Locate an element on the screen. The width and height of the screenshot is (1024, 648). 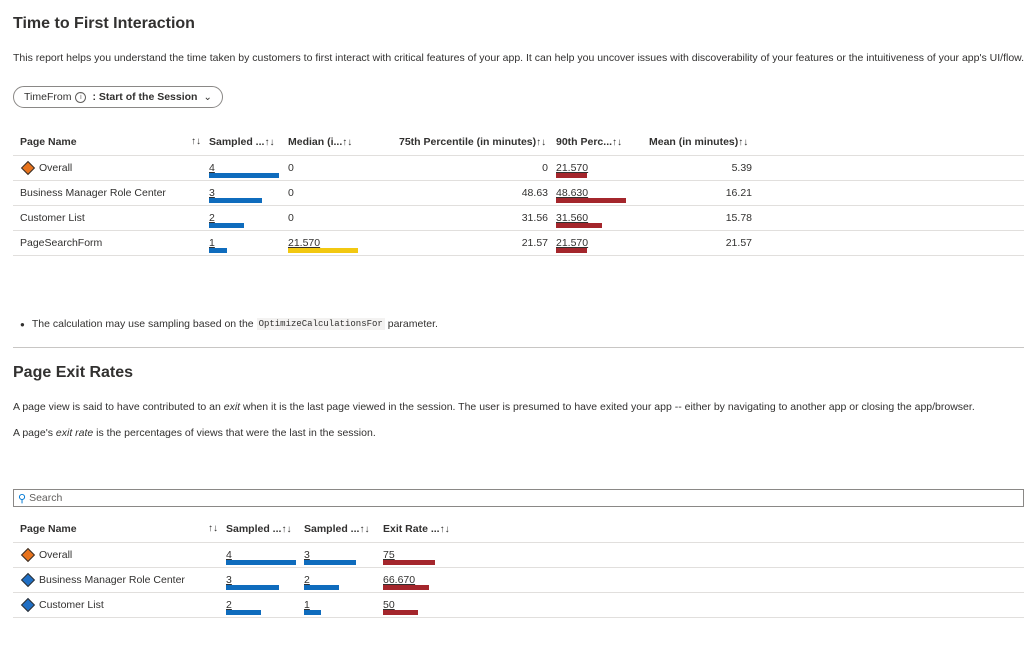
cell-p75: 48.63 is located at coordinates (477, 193).